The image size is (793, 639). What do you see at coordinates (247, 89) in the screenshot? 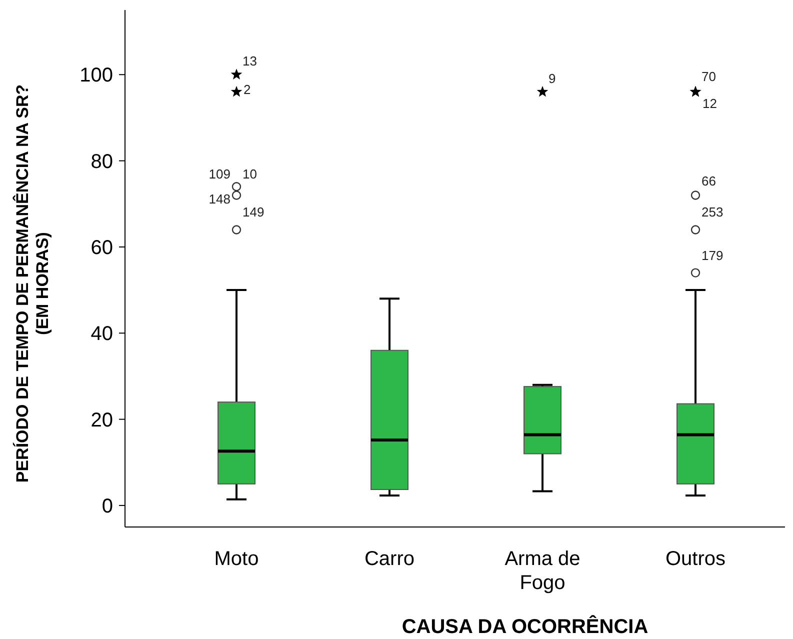
I see `annotation: 2` at bounding box center [247, 89].